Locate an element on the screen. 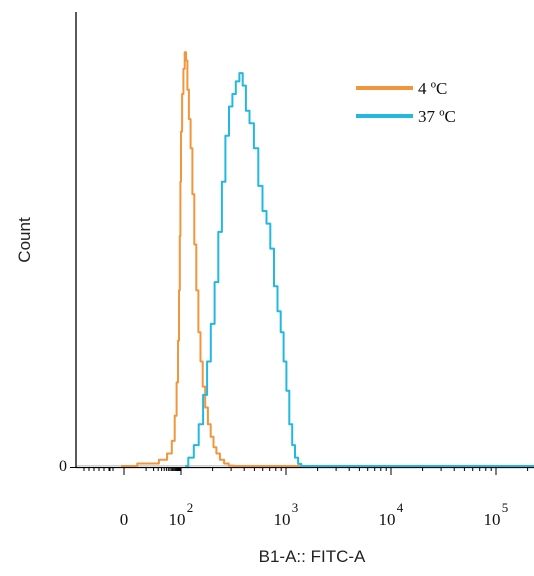 The height and width of the screenshot is (576, 534). x-tick-label-exponent: 4 is located at coordinates (400, 507).